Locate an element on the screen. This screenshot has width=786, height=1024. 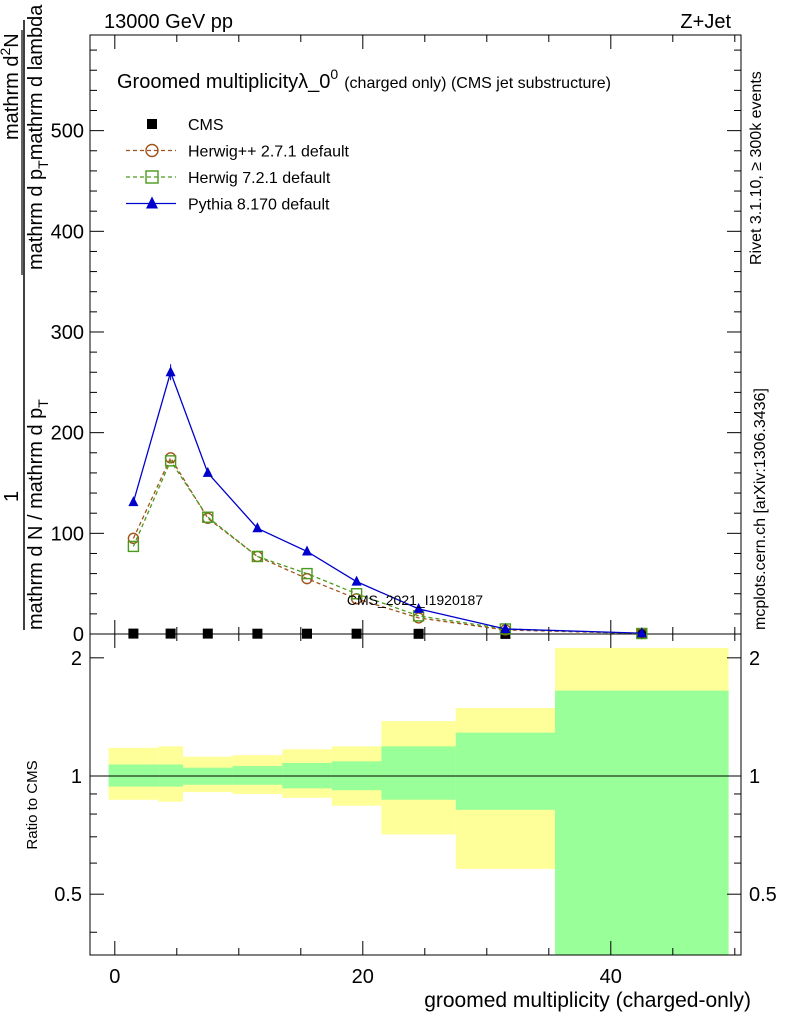
ylabel-denominator: mathrm d N / mathrm d pT is located at coordinates (38, 514).